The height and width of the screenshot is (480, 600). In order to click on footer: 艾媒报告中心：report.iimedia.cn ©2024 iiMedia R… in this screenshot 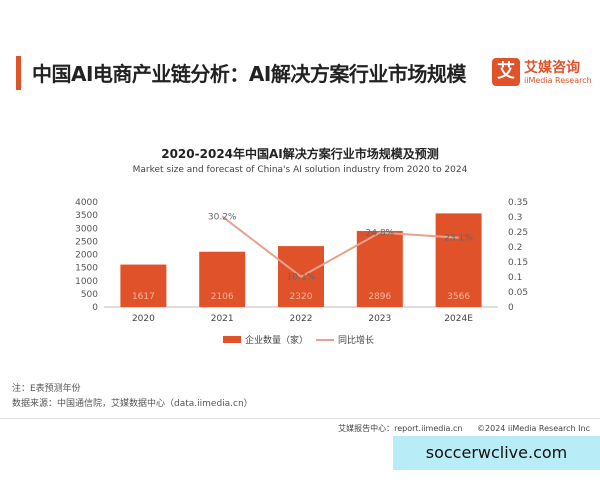, I will do `click(458, 428)`.